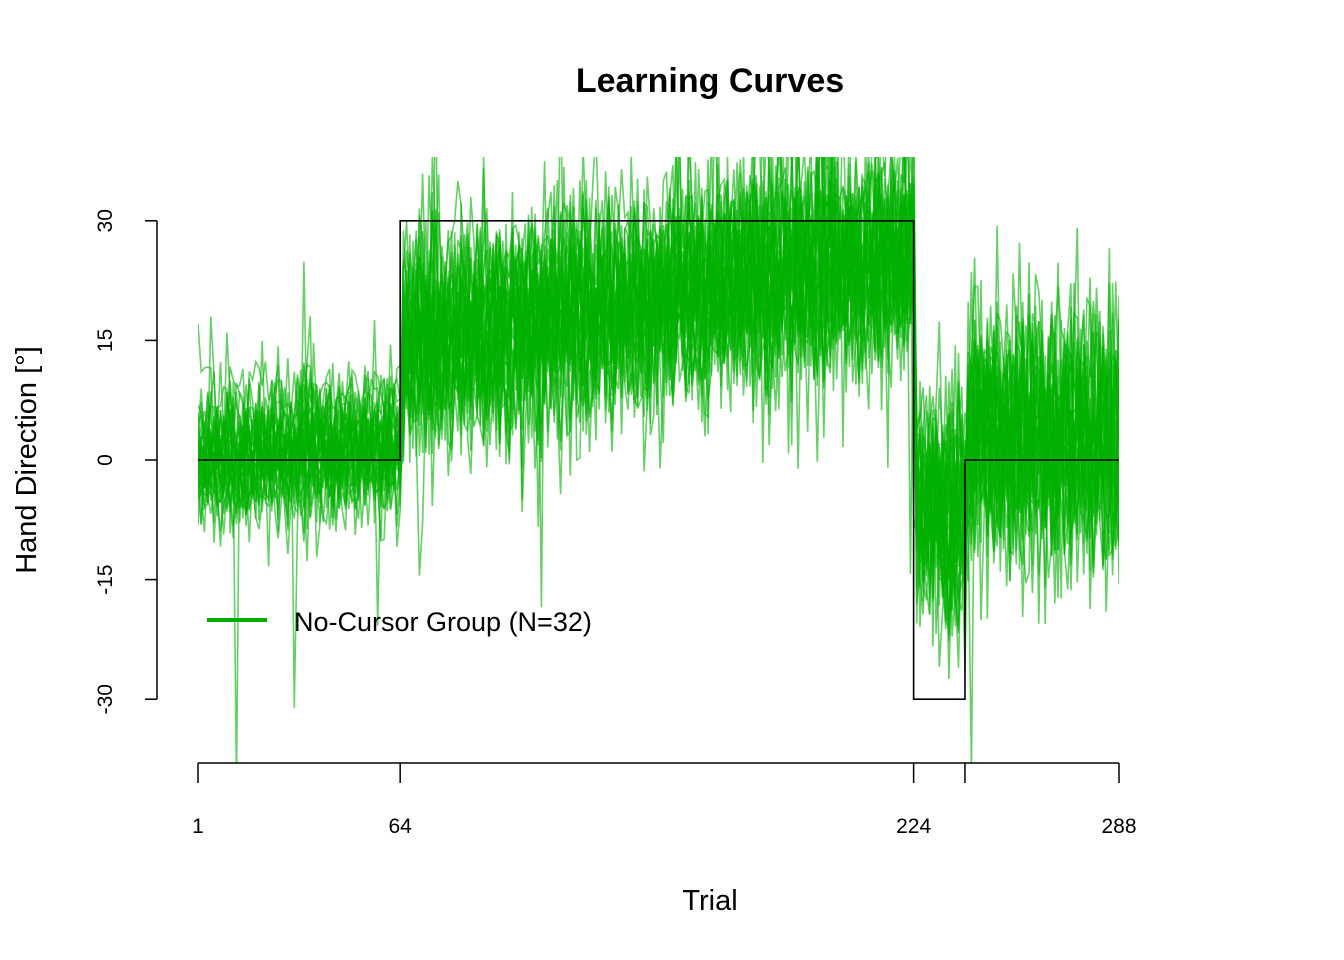 This screenshot has width=1344, height=960. Describe the element at coordinates (443, 622) in the screenshot. I see `legend-label: No-Cursor Group (N=32)` at that location.